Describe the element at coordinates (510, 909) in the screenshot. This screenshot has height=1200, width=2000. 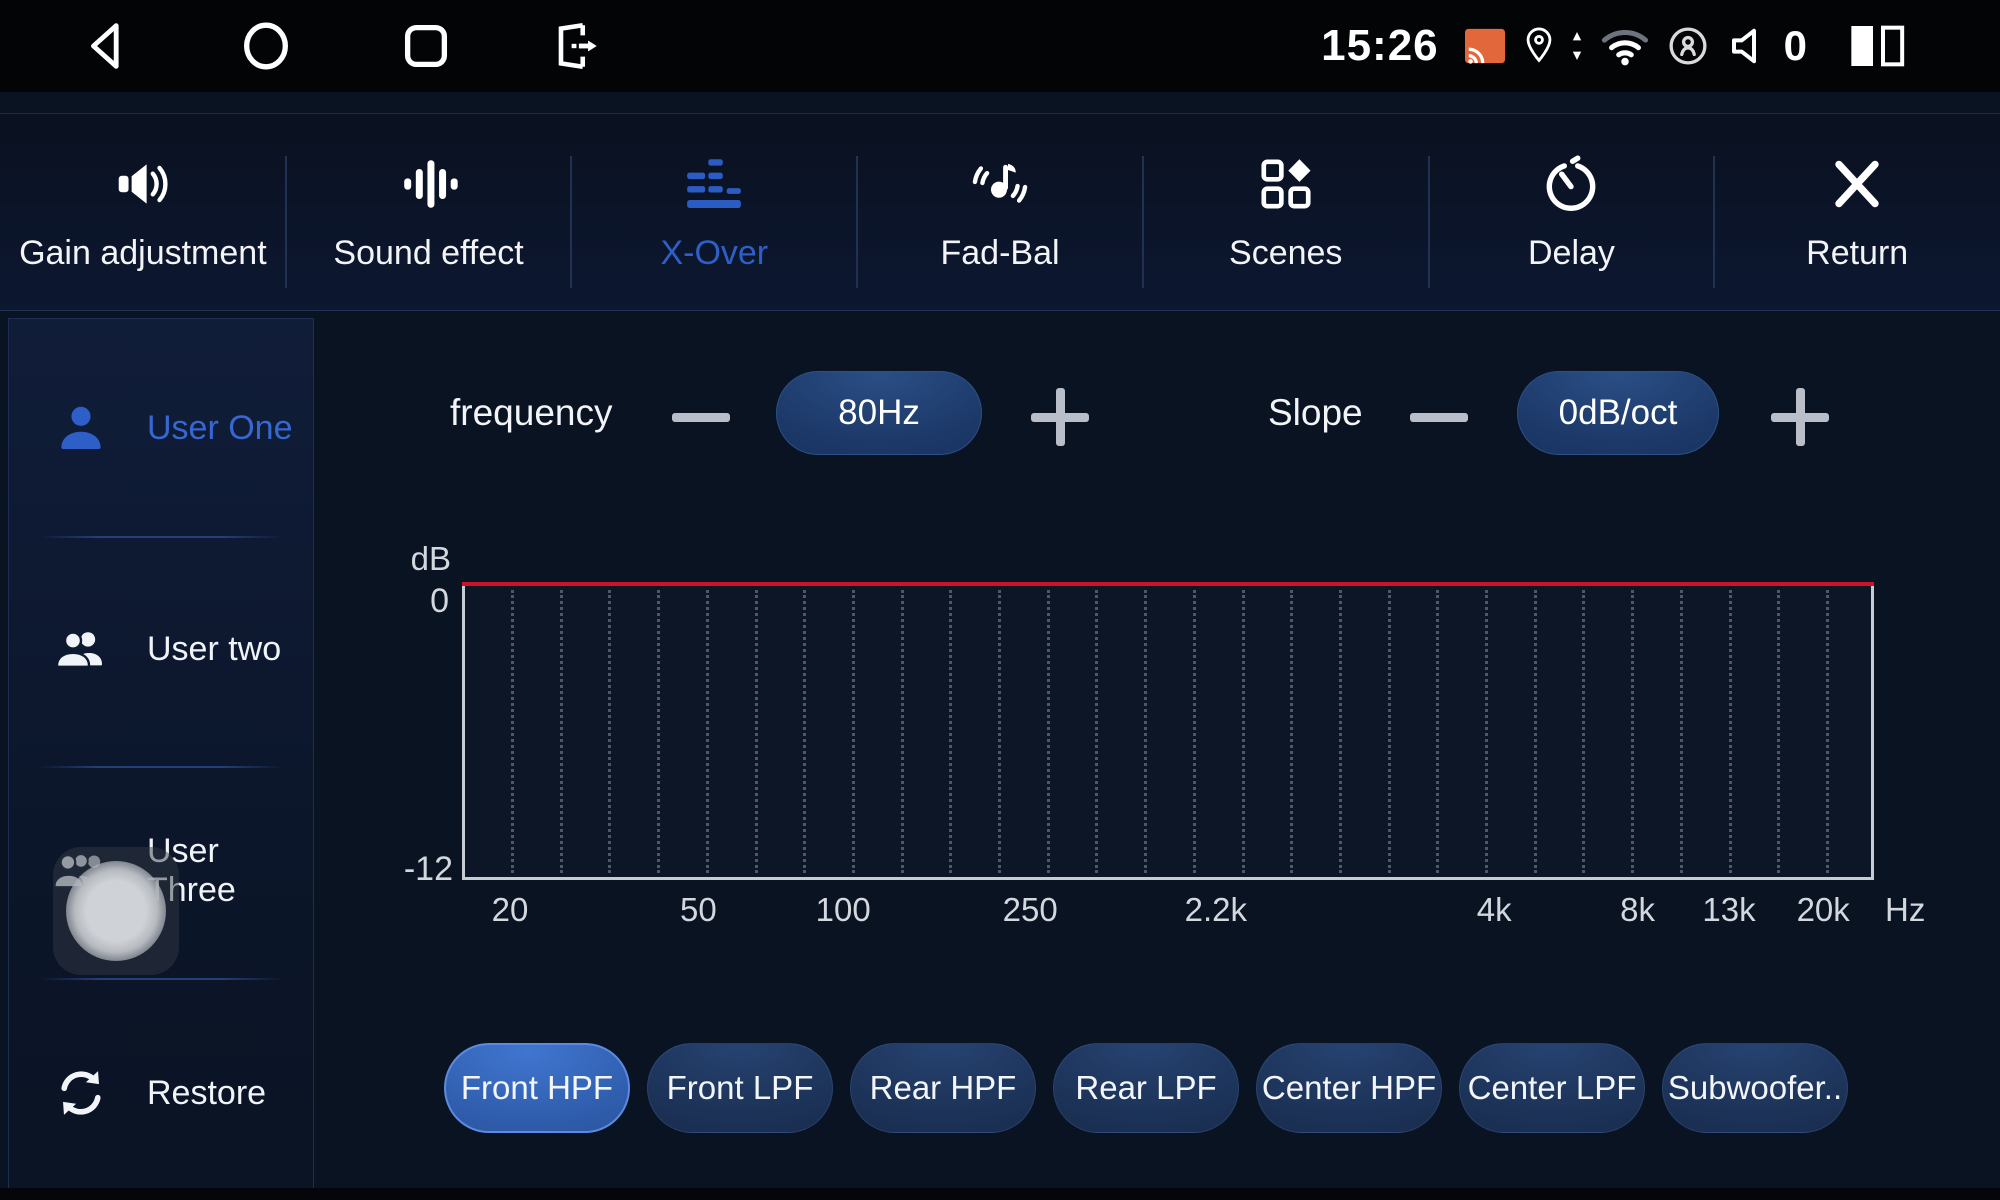
I see `x-tick: 20` at that location.